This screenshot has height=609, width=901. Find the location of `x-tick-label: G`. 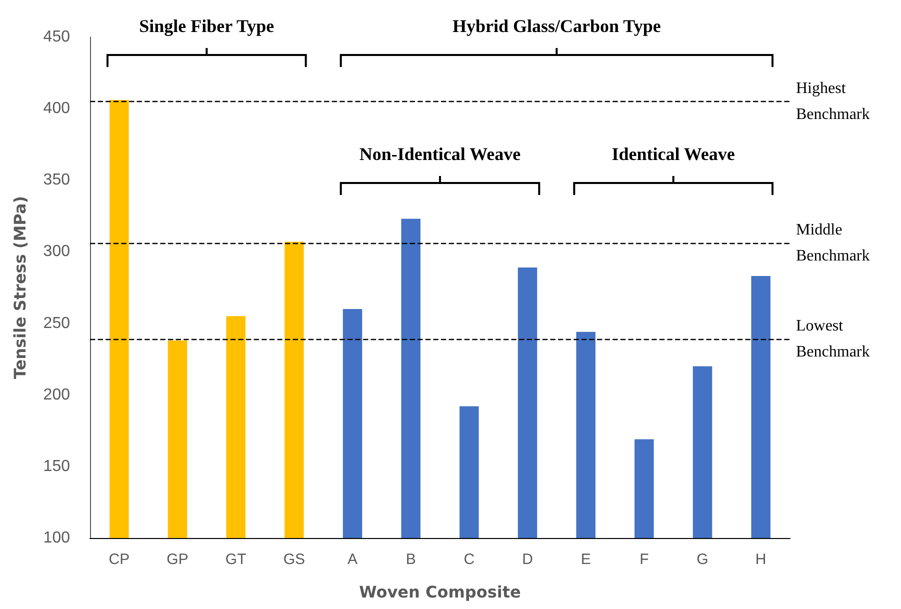

x-tick-label: G is located at coordinates (702, 559).